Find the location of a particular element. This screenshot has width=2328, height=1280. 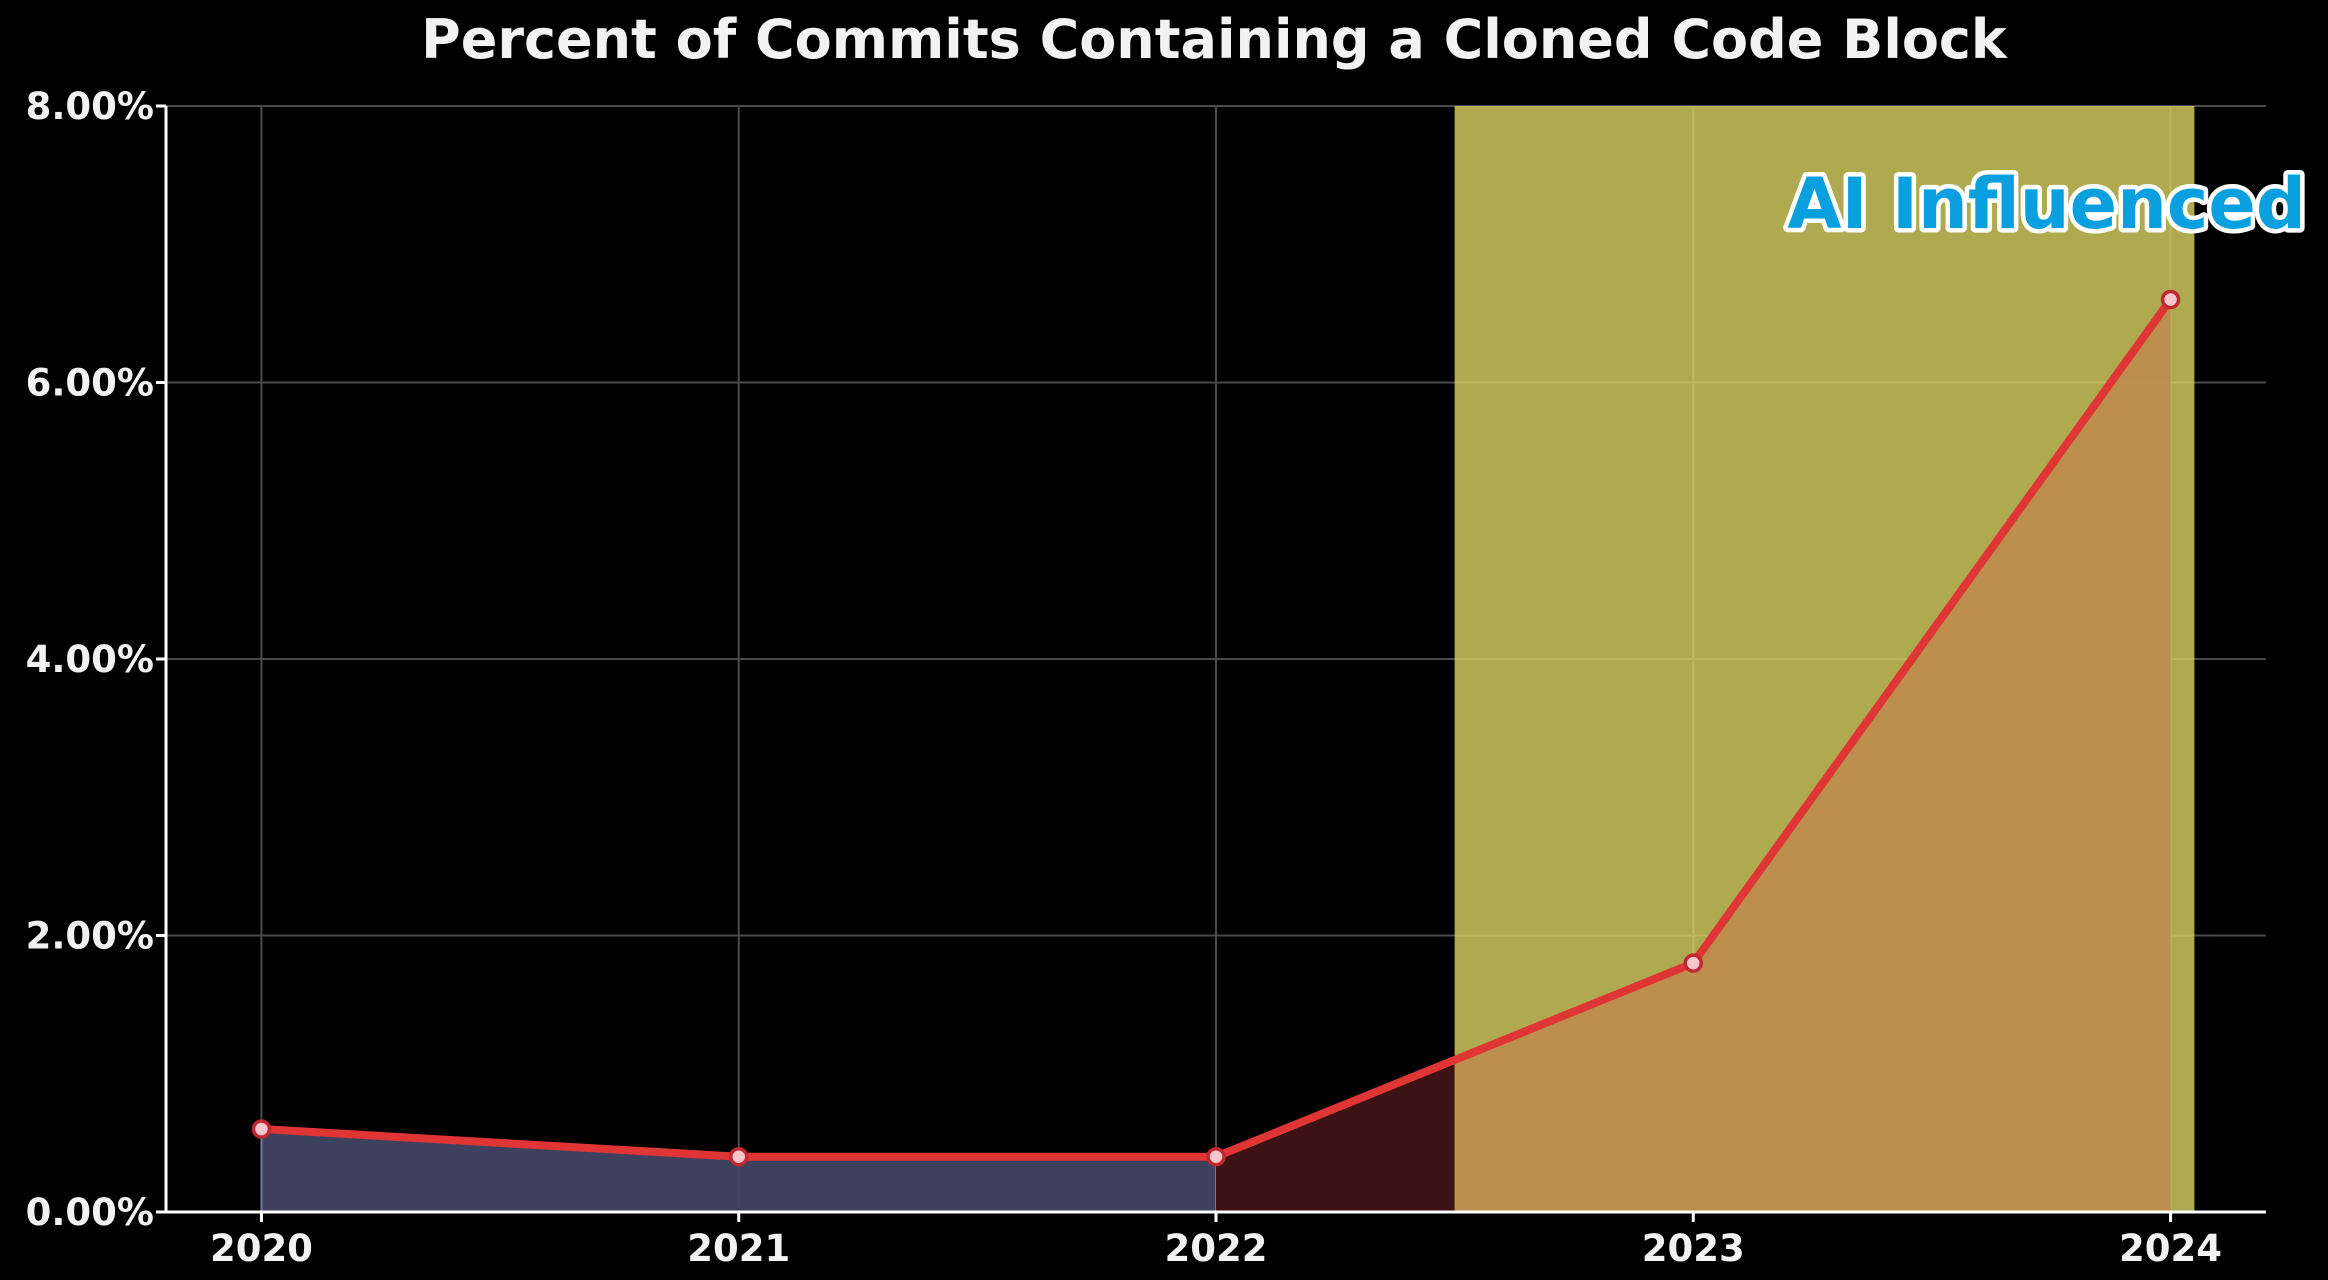

y-tick-label: 0.00% is located at coordinates (90, 1212).